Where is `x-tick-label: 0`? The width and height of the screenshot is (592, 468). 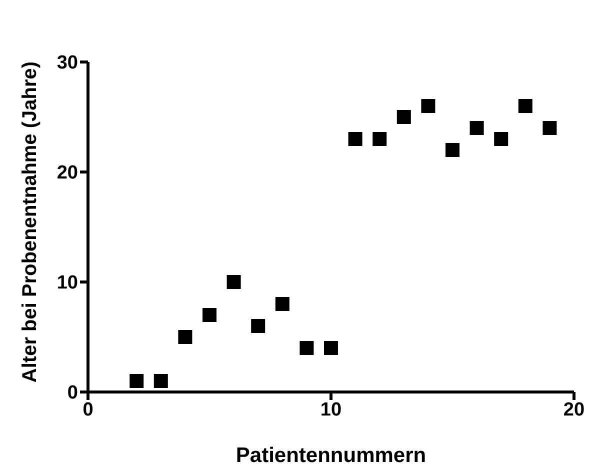
x-tick-label: 0 is located at coordinates (88, 409).